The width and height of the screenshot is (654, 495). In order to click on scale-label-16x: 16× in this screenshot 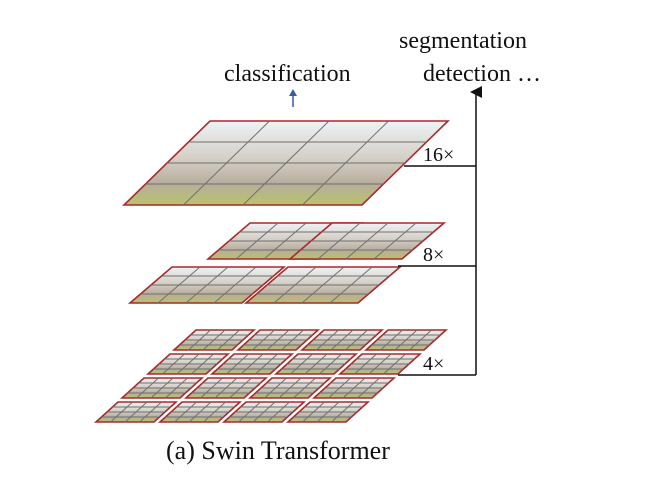, I will do `click(438, 155)`.